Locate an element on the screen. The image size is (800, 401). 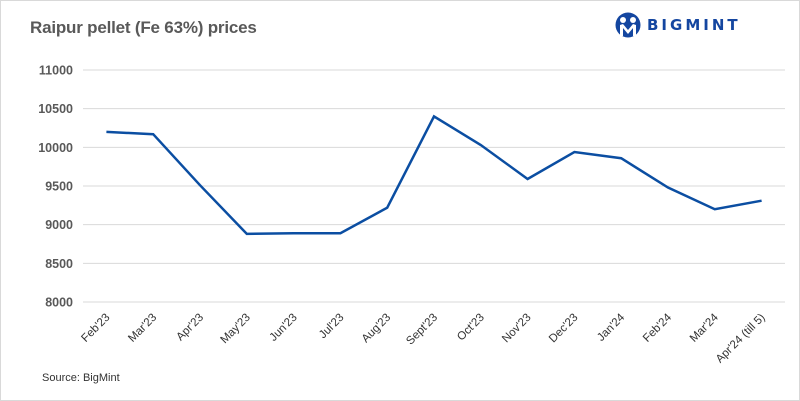
y-tick-label: 10500 is located at coordinates (55, 109).